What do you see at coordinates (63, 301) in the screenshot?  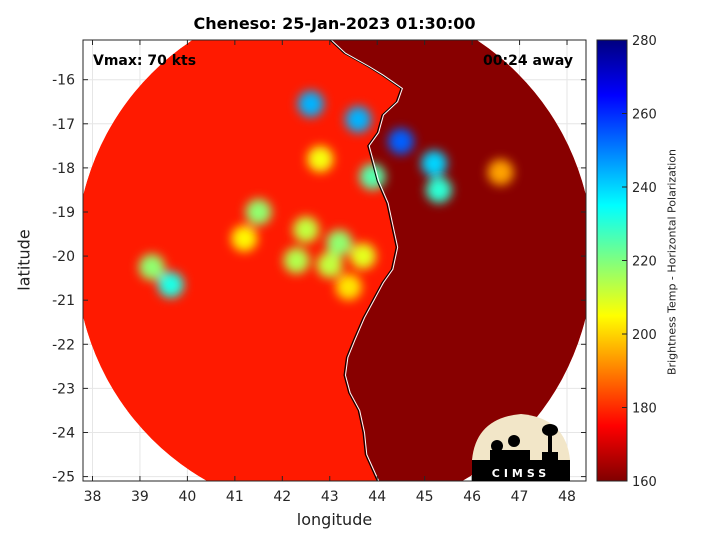 I see `y-tick-label: -21` at bounding box center [63, 301].